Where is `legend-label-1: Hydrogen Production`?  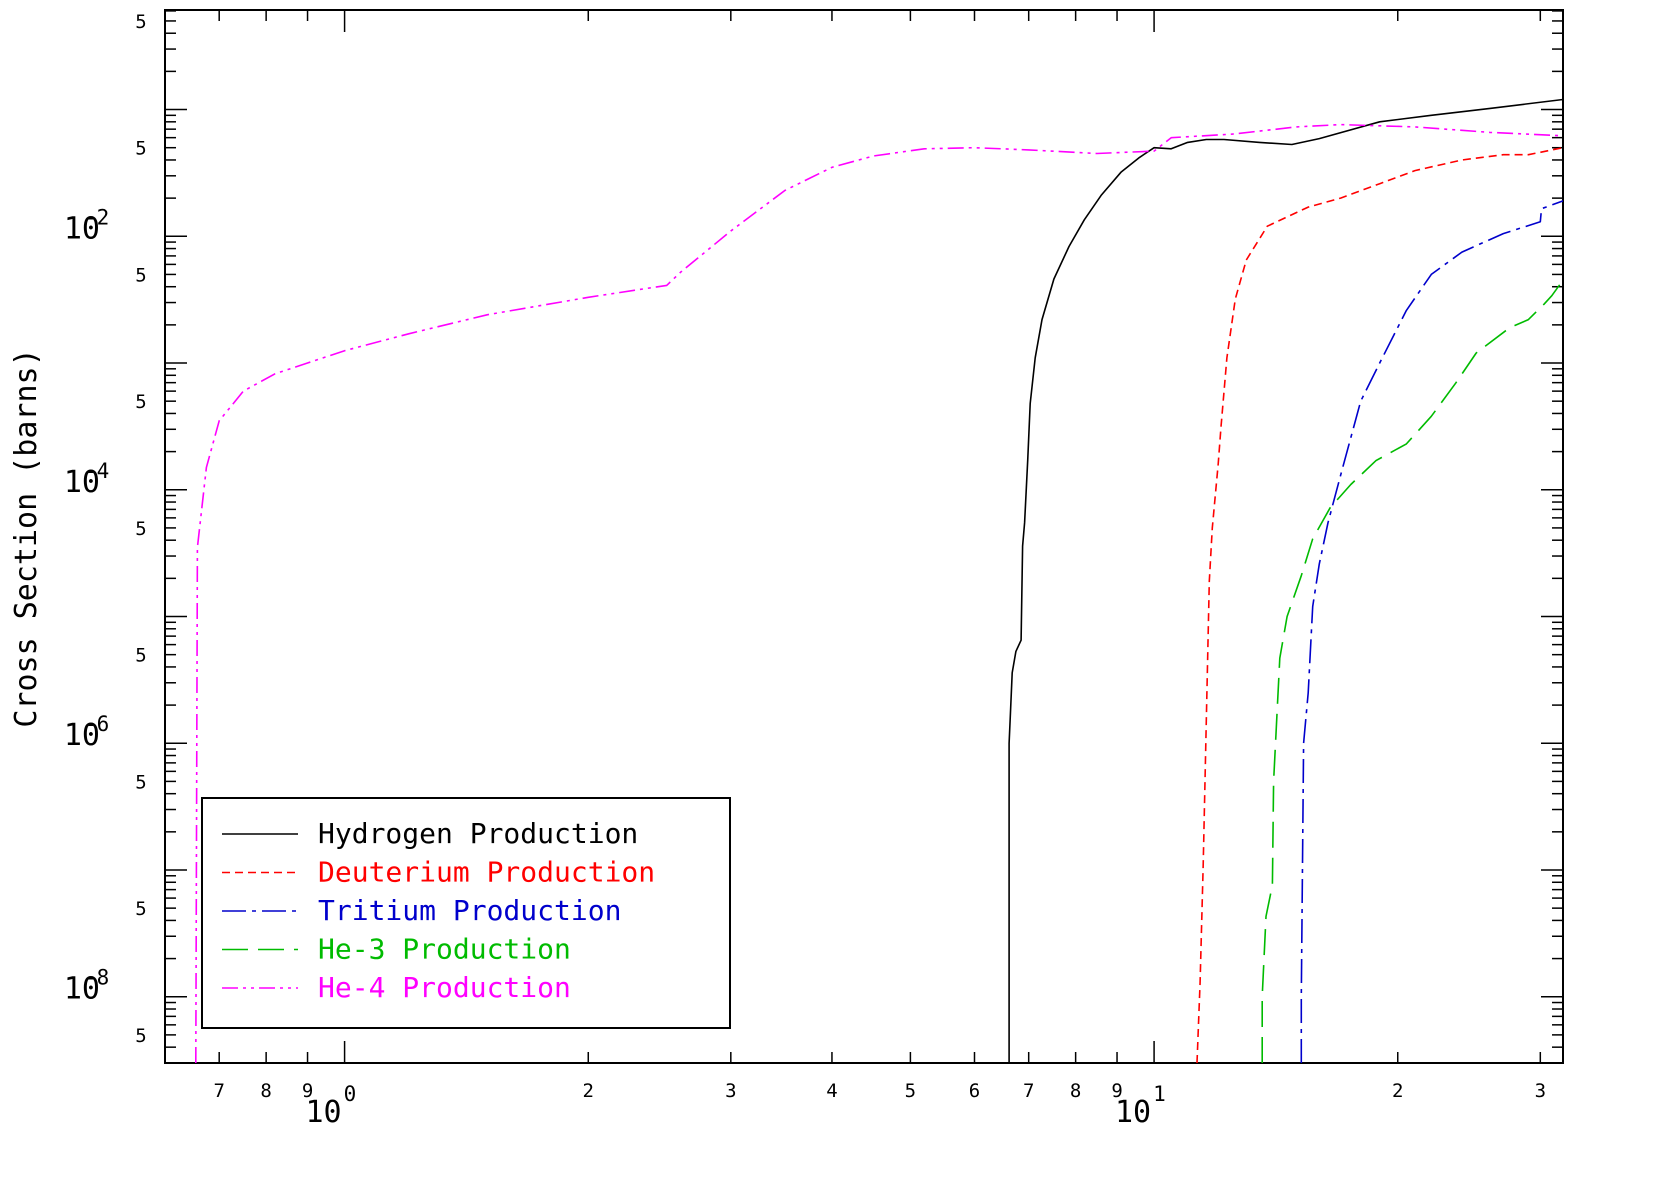 legend-label-1: Hydrogen Production is located at coordinates (478, 833).